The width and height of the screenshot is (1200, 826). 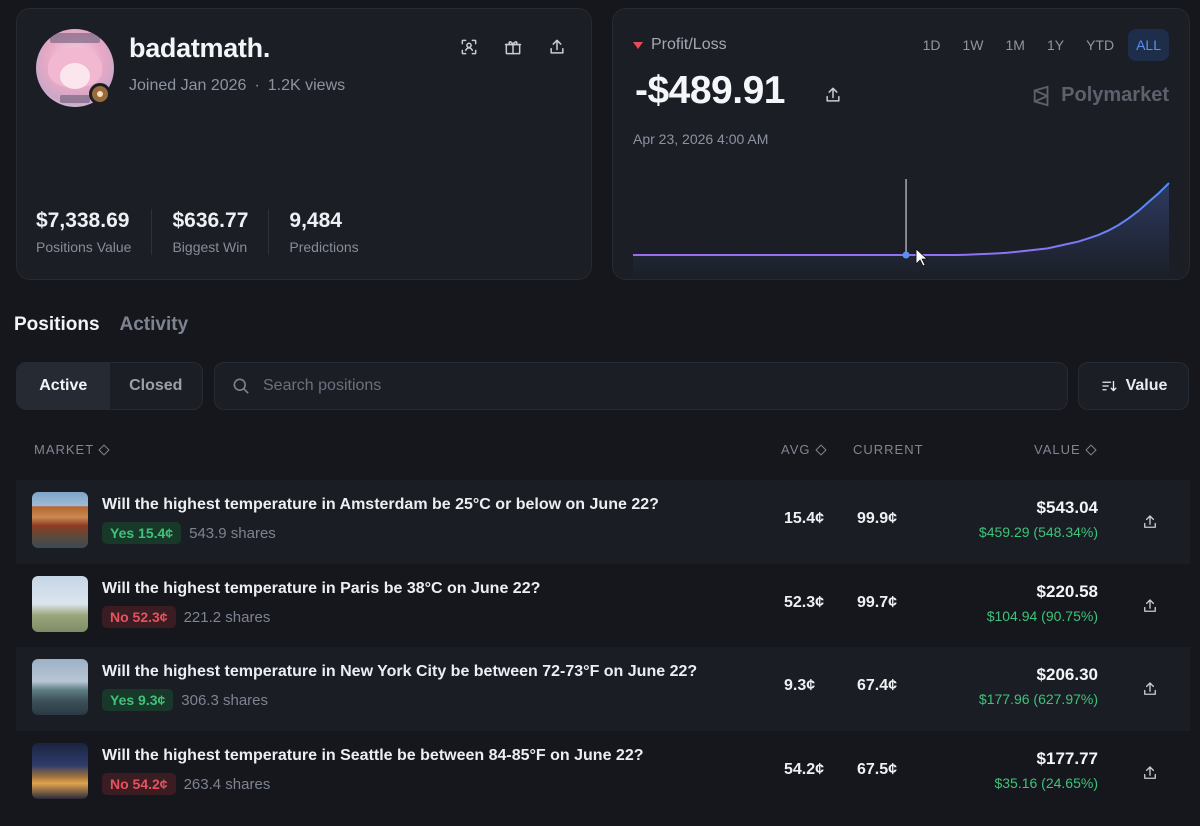 What do you see at coordinates (906, 255) in the screenshot?
I see `chart-cursor-point` at bounding box center [906, 255].